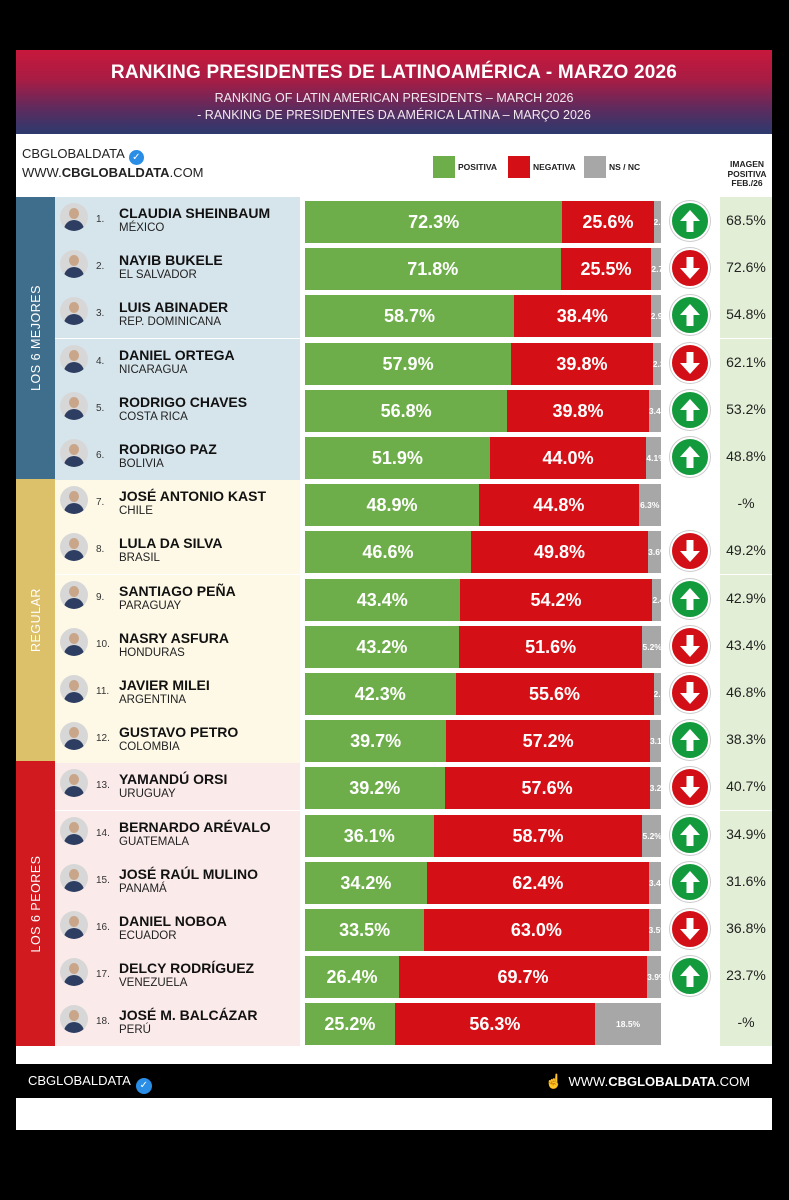 Image resolution: width=789 pixels, height=1200 pixels. Describe the element at coordinates (139, 558) in the screenshot. I see `country-name: BRASIL` at that location.